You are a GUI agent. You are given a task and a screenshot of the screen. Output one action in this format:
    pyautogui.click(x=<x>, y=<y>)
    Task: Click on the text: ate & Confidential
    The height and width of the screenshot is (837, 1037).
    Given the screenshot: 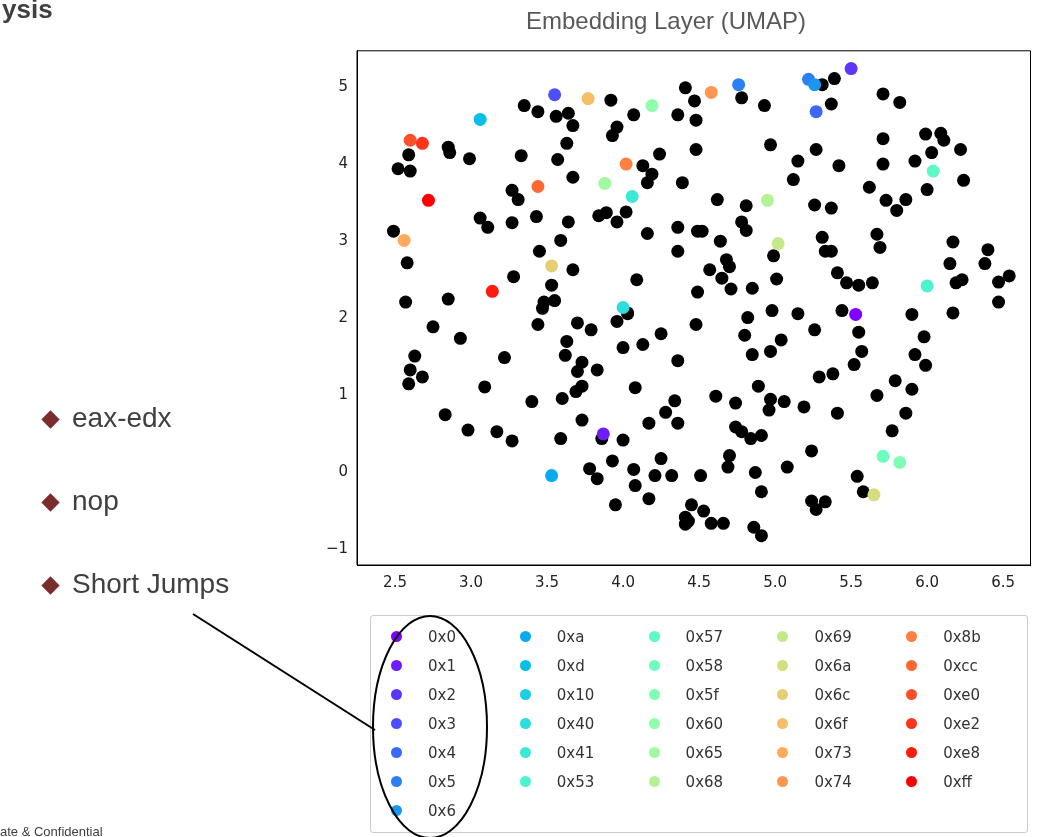 What is the action you would take?
    pyautogui.click(x=51, y=830)
    